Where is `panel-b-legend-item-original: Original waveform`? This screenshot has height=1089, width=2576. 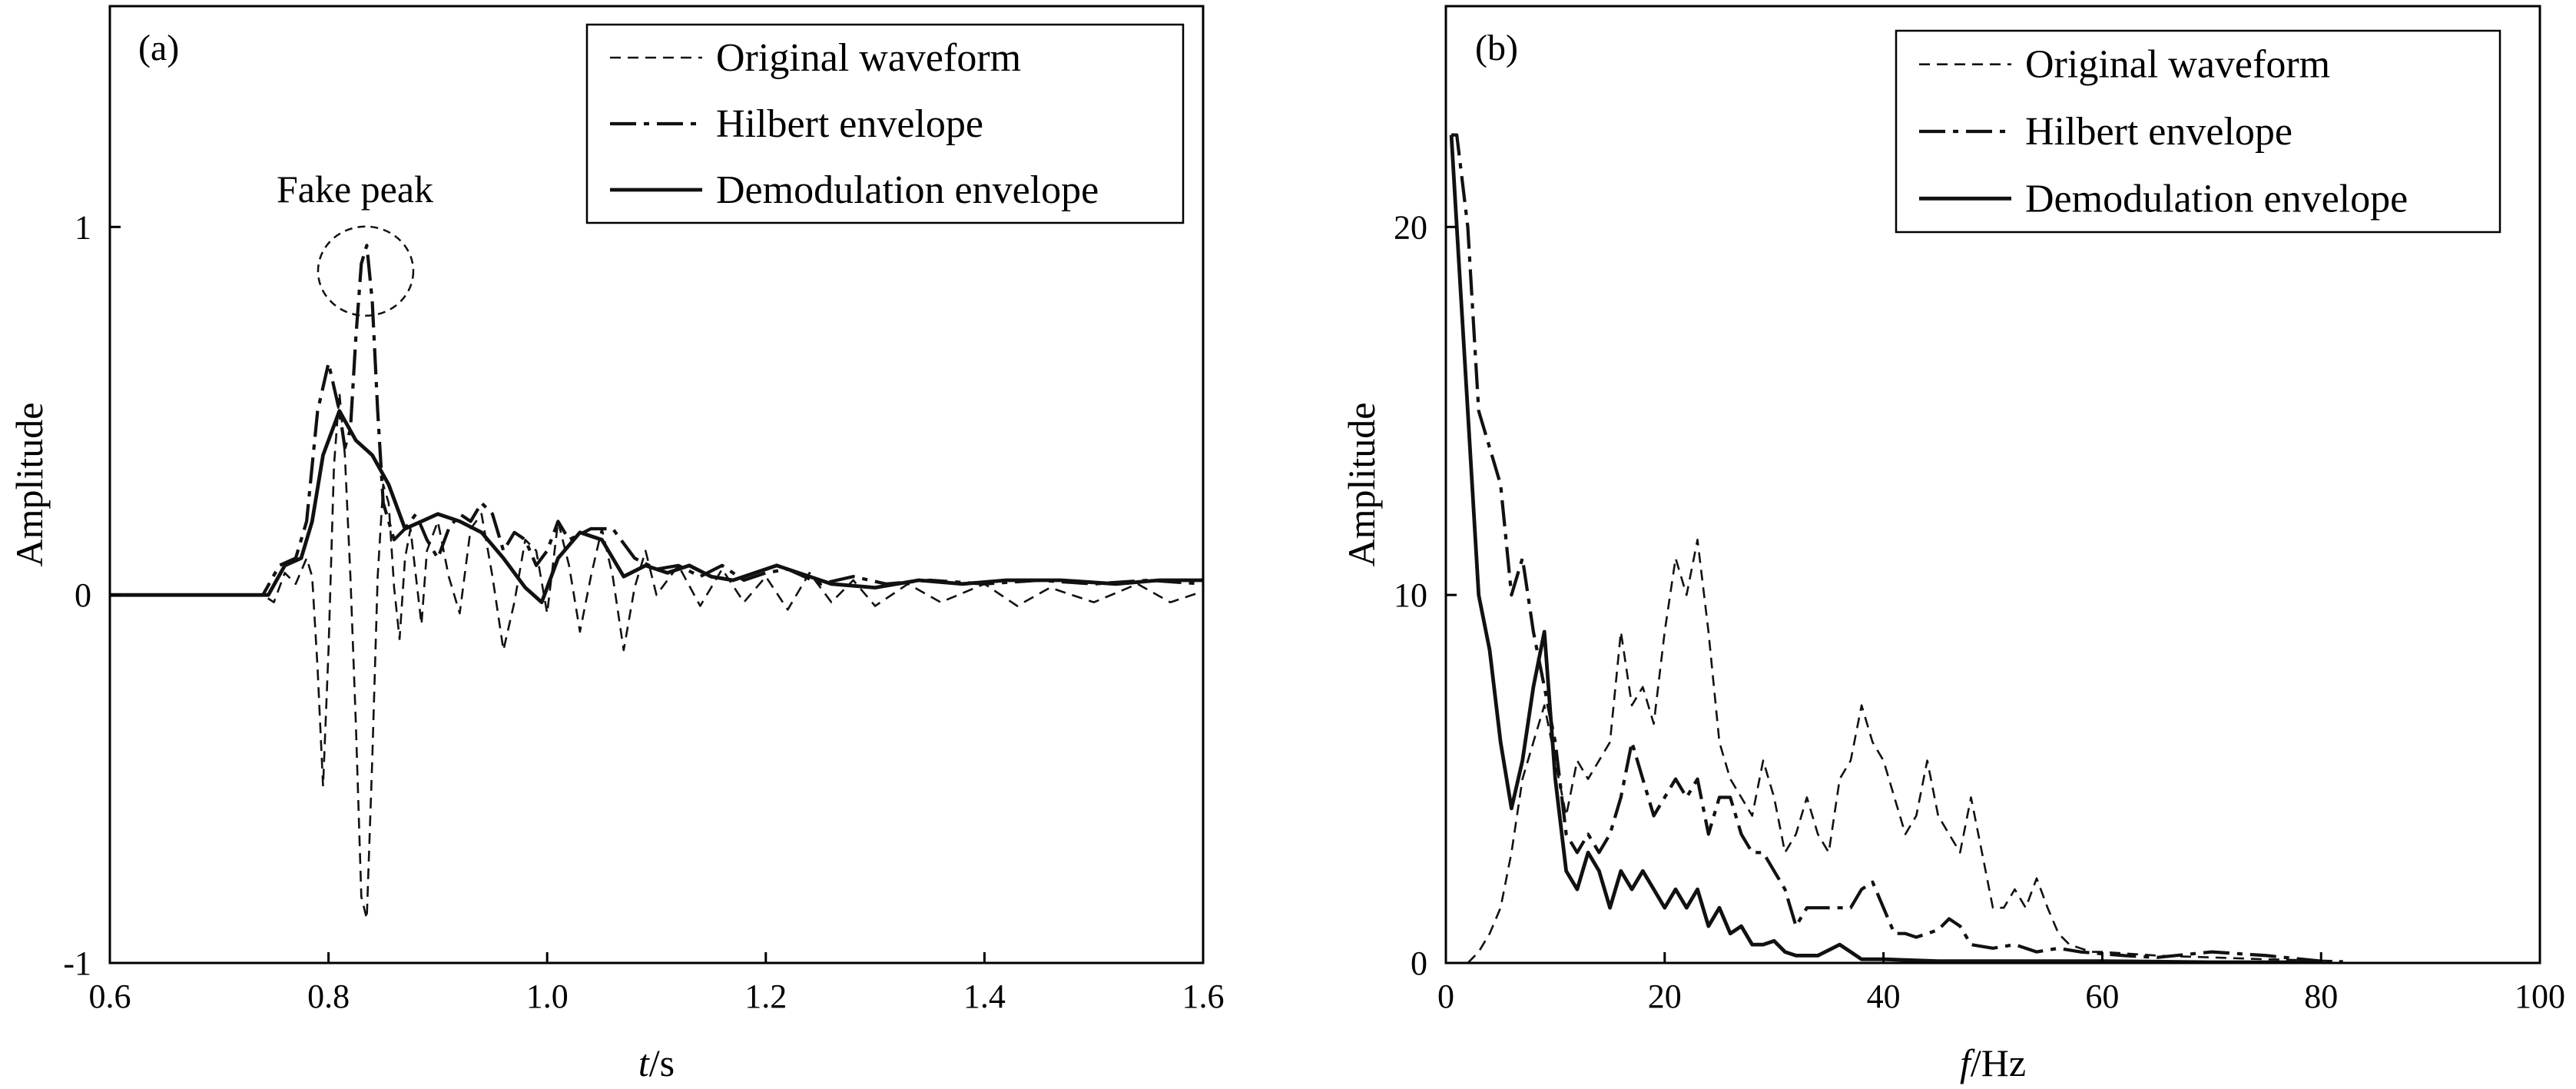
panel-b-legend-item-original: Original waveform is located at coordinates (2124, 65).